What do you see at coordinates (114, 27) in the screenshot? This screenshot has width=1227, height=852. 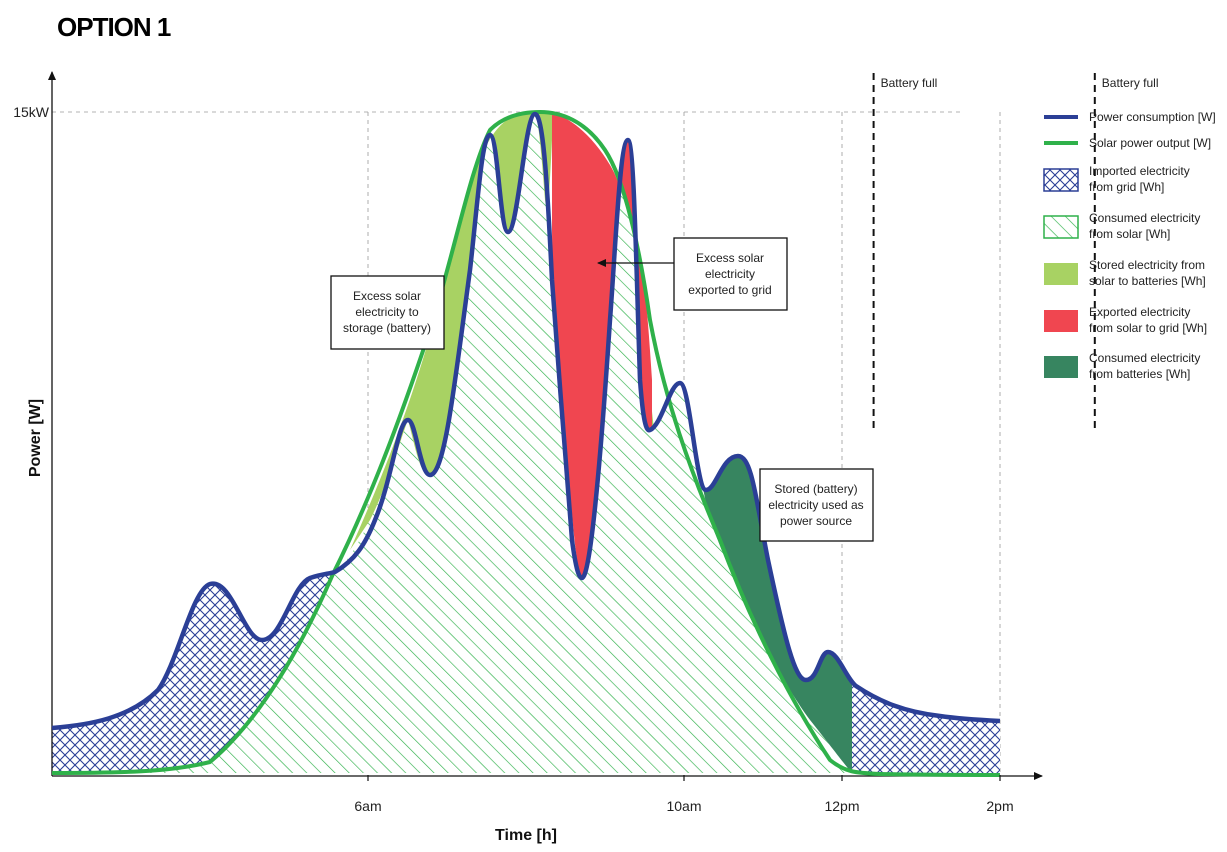 I see `chart-title: OPTION 1` at bounding box center [114, 27].